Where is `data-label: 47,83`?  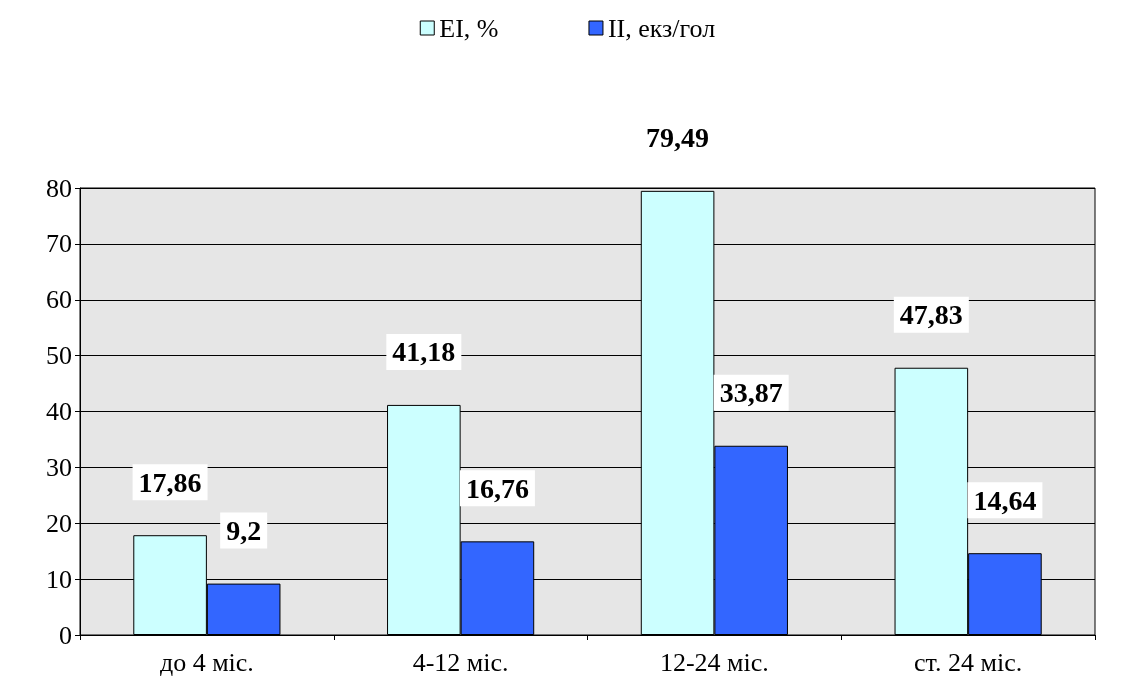 data-label: 47,83 is located at coordinates (931, 315).